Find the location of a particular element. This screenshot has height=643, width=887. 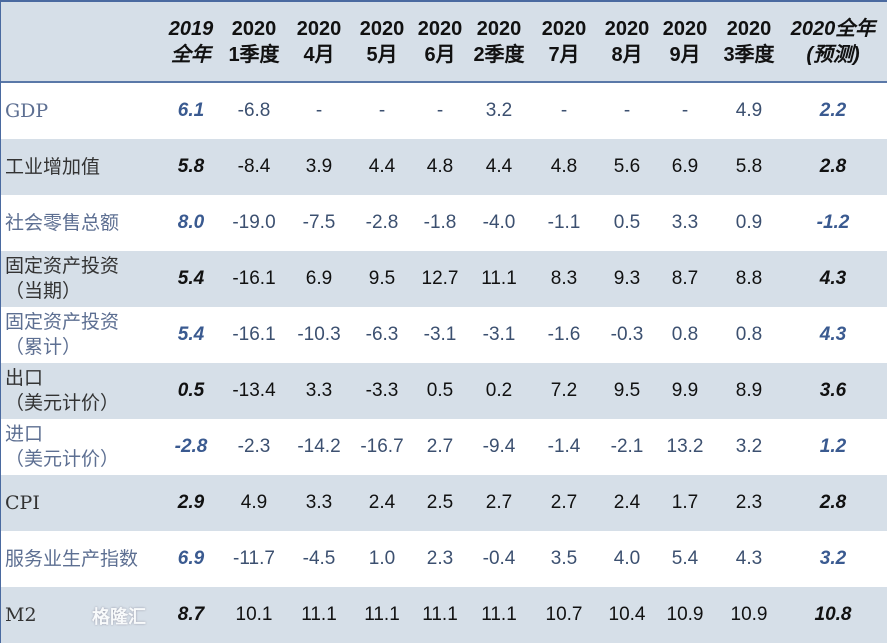

column-header-line: 5月 is located at coordinates (382, 55).